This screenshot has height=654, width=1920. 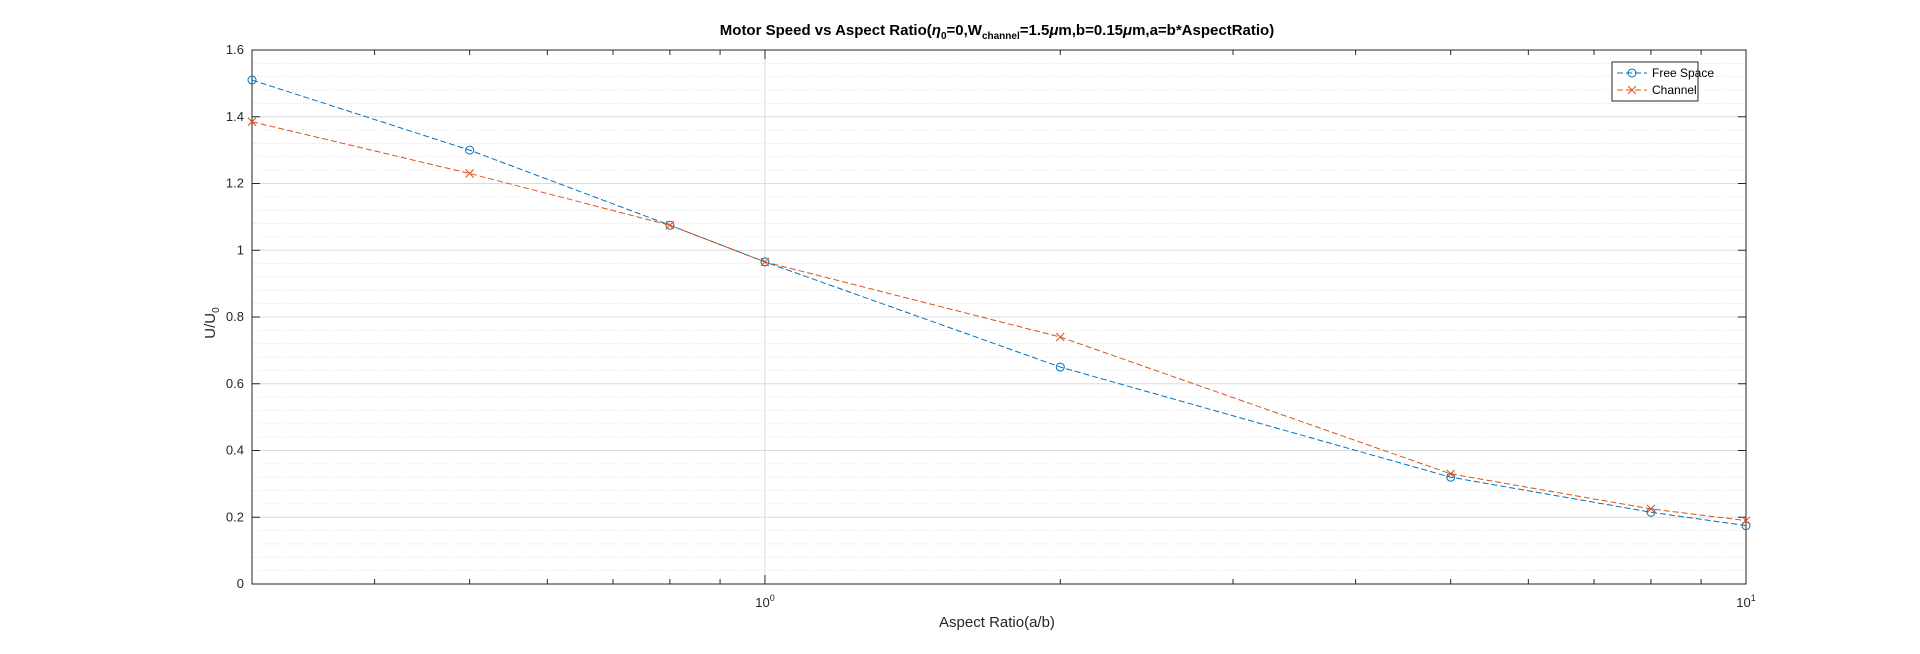 What do you see at coordinates (212, 323) in the screenshot?
I see `y-axis-label: U/U0` at bounding box center [212, 323].